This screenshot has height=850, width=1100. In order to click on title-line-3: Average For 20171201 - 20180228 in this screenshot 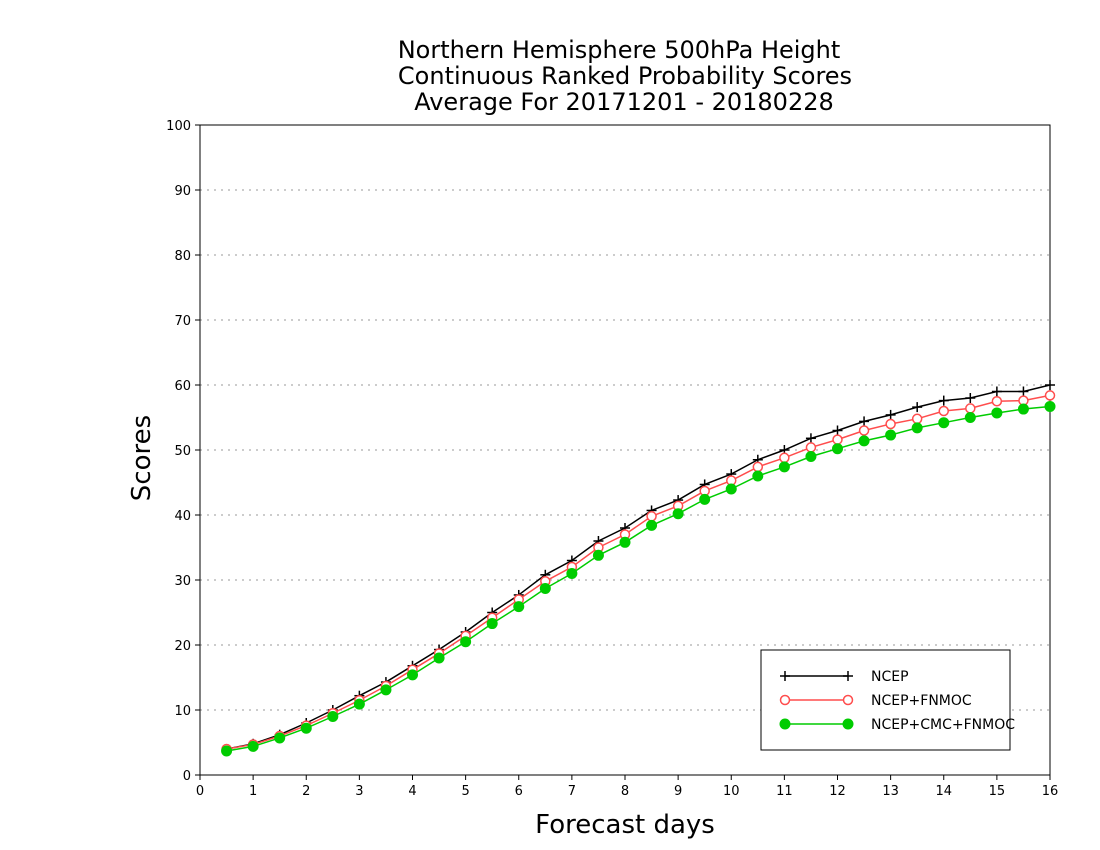, I will do `click(624, 102)`.